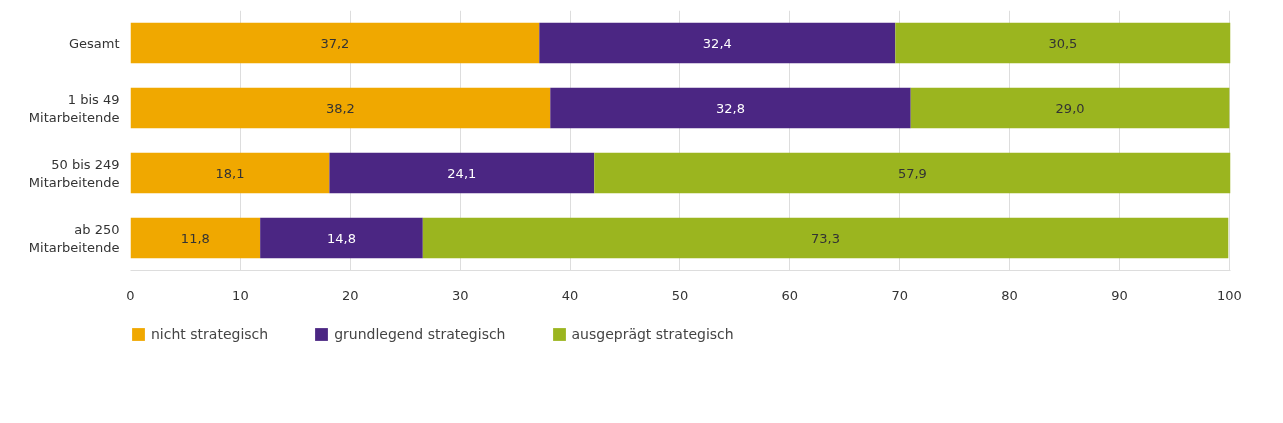 The width and height of the screenshot is (1283, 423). Describe the element at coordinates (790, 295) in the screenshot. I see `x-tick-label: 60` at that location.